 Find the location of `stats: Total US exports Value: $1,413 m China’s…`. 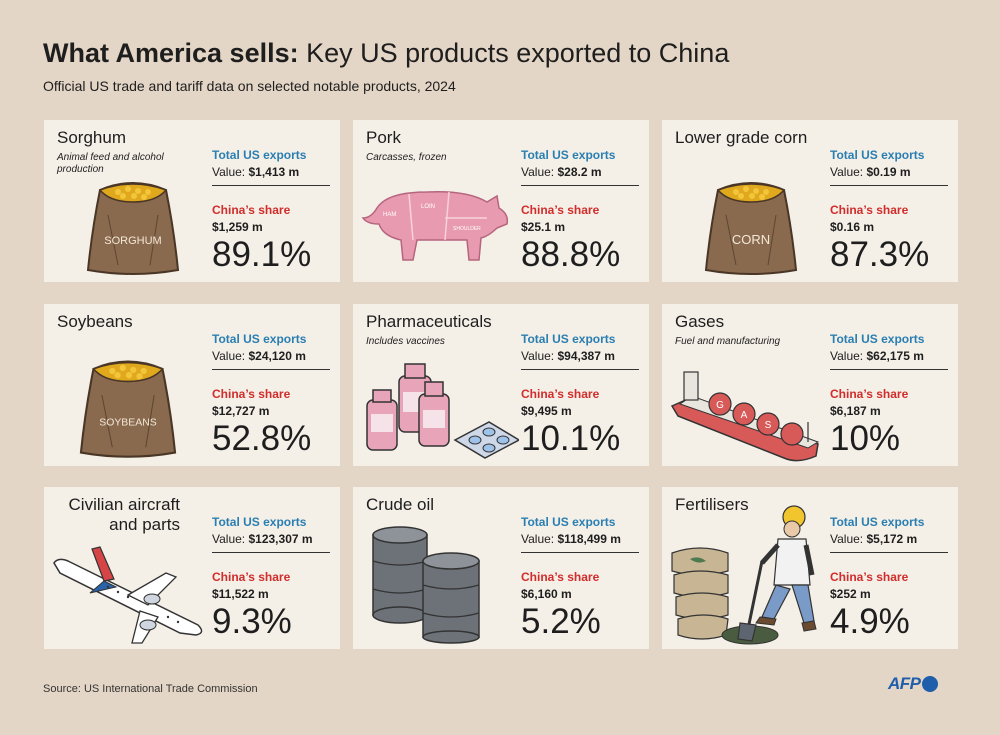

stats: Total US exports Value: $1,413 m China’s… is located at coordinates (271, 211).